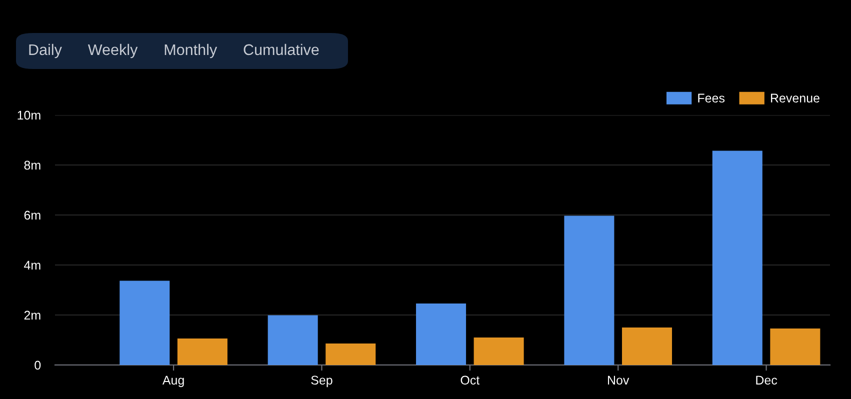  I want to click on text: Monthly, so click(191, 51).